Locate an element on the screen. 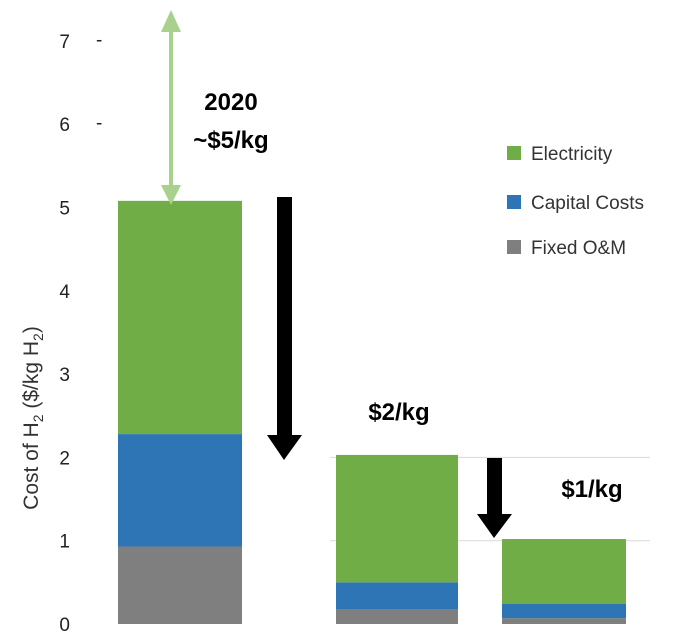 The height and width of the screenshot is (632, 684). legend-label-capital-costs: Capital Costs is located at coordinates (587, 203).